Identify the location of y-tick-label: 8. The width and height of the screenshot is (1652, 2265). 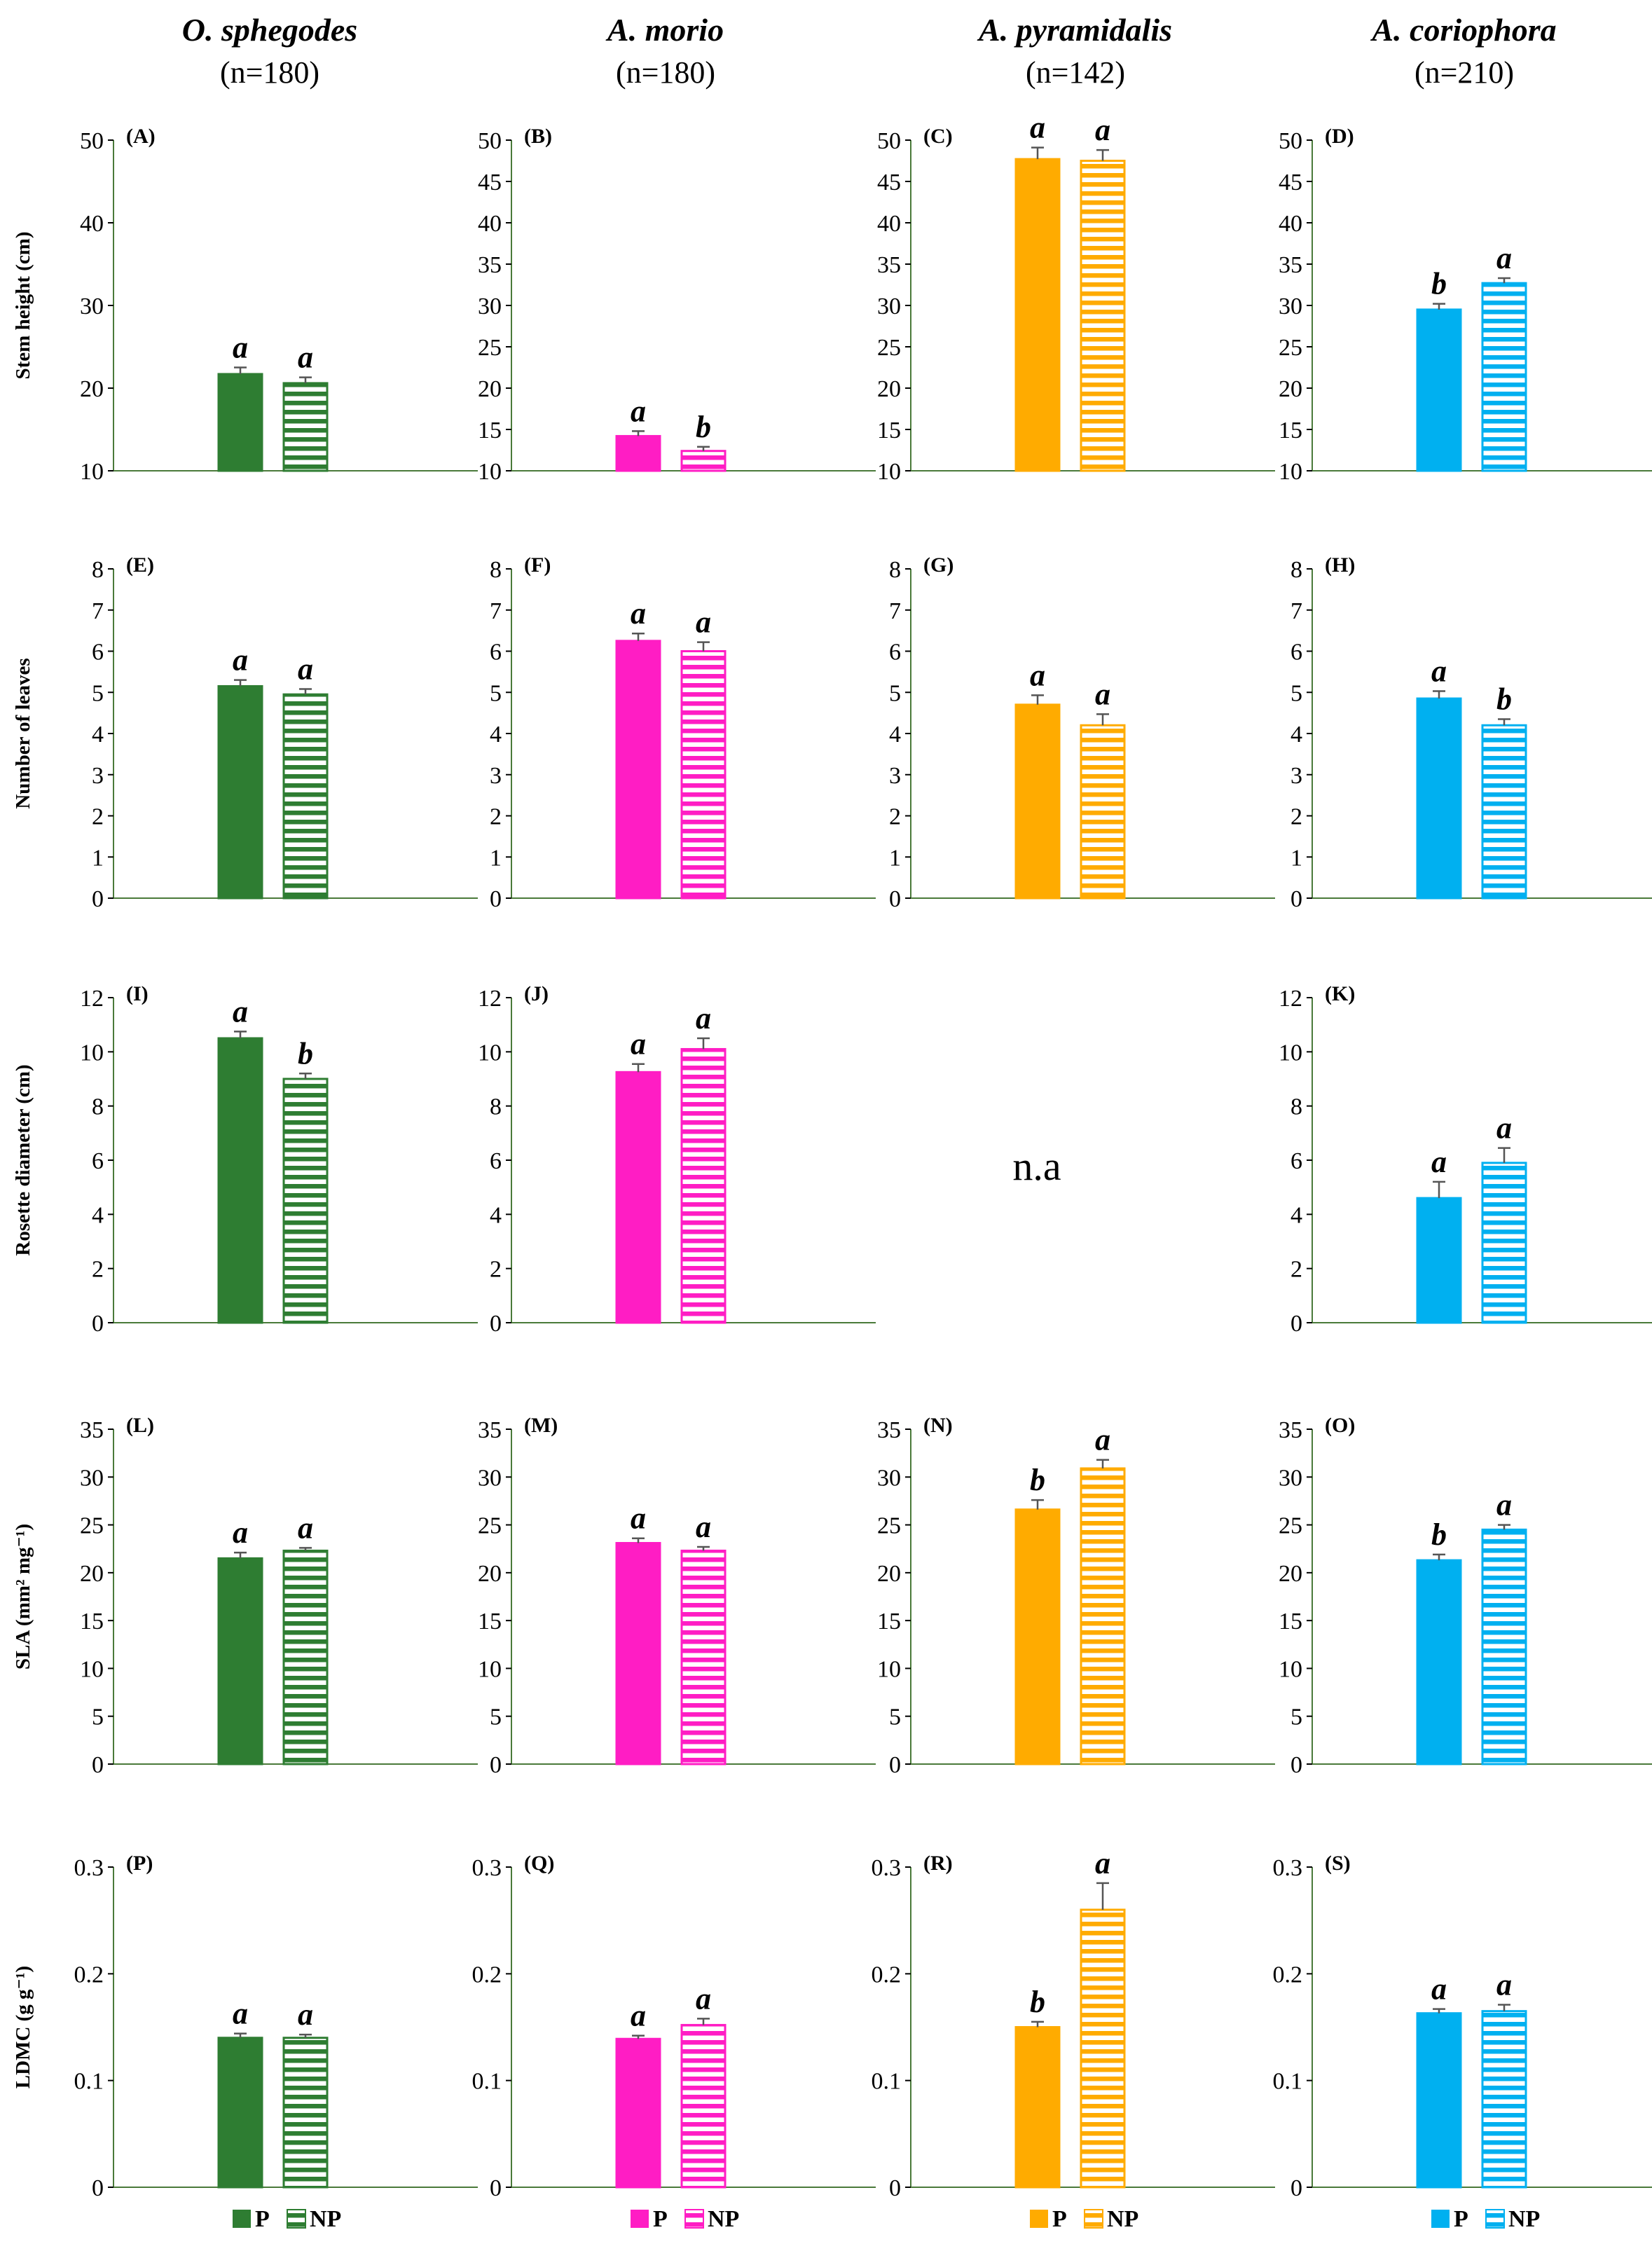
(98, 1107).